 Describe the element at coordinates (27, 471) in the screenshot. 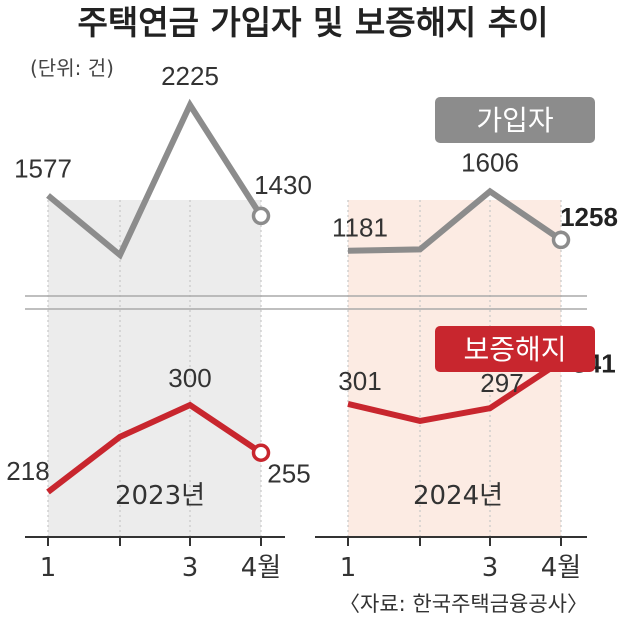

I see `data-label: 218` at that location.